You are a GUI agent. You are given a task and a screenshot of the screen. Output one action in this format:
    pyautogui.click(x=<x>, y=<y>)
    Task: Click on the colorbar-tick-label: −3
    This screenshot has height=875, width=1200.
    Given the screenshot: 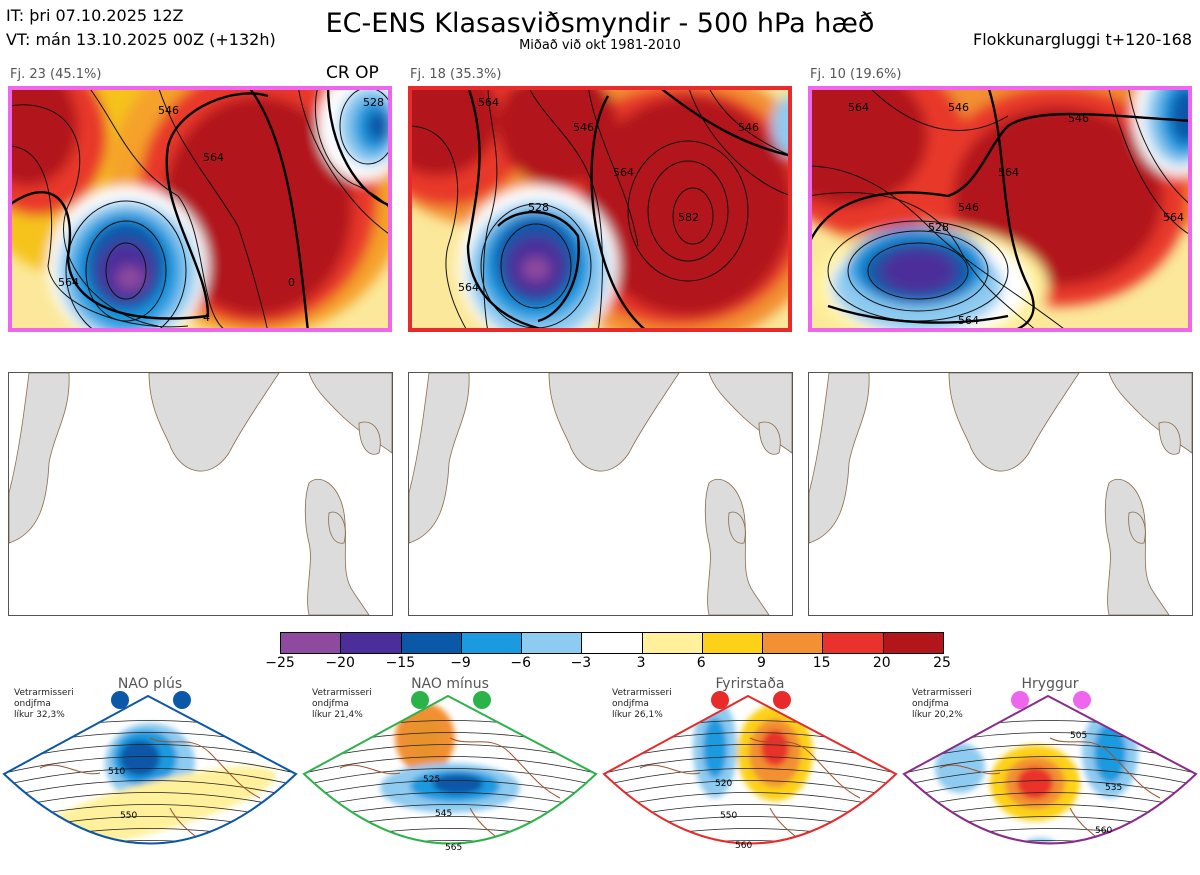 What is the action you would take?
    pyautogui.click(x=581, y=663)
    